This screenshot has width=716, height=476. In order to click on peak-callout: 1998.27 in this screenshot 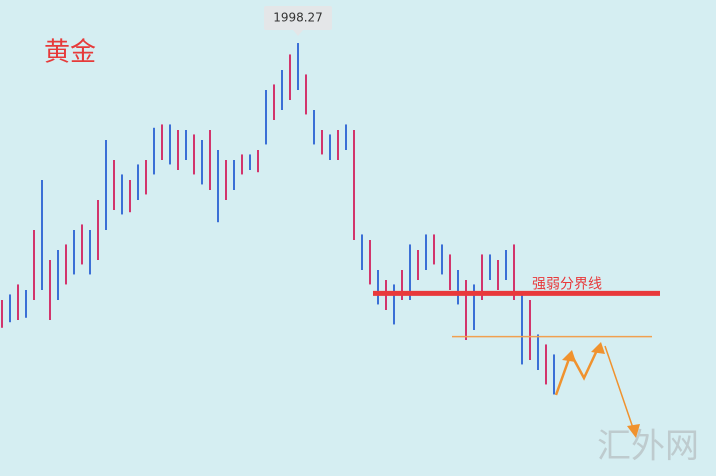, I will do `click(298, 21)`.